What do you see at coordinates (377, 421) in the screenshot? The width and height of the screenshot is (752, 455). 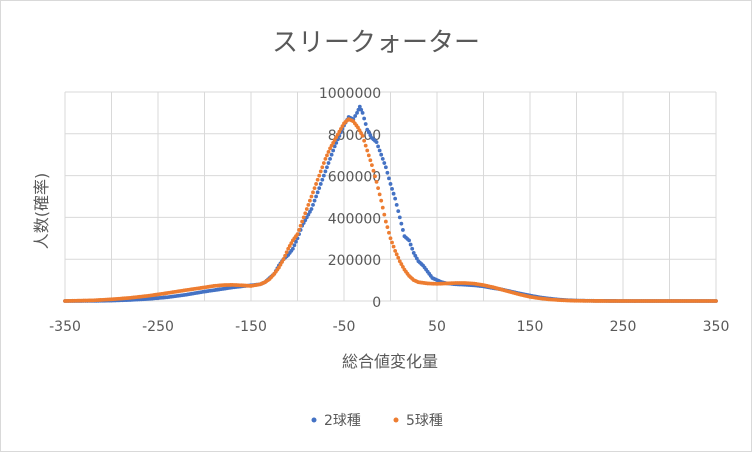 I see `legend: 2球種 5球種` at bounding box center [377, 421].